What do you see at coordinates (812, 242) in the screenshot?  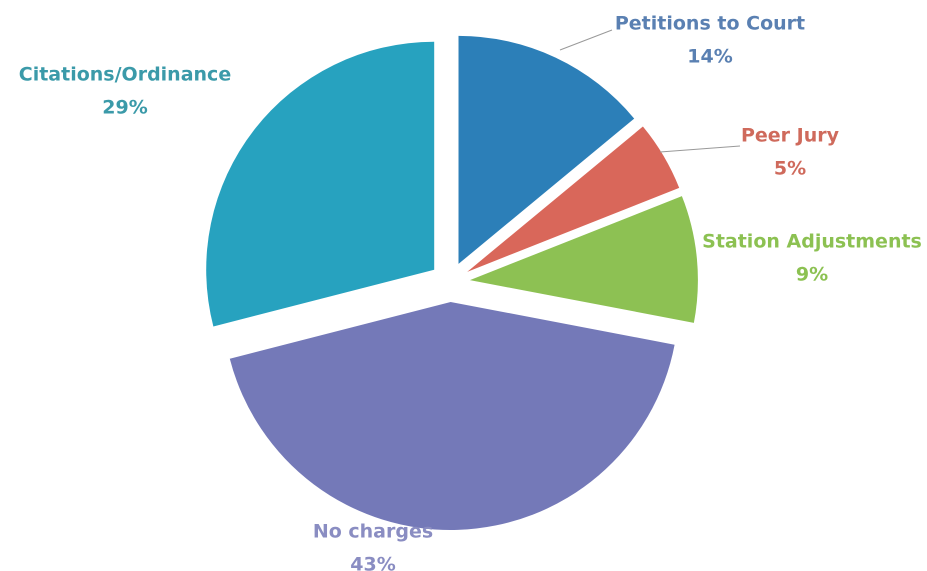 I see `slice-label: Station Adjustments` at bounding box center [812, 242].